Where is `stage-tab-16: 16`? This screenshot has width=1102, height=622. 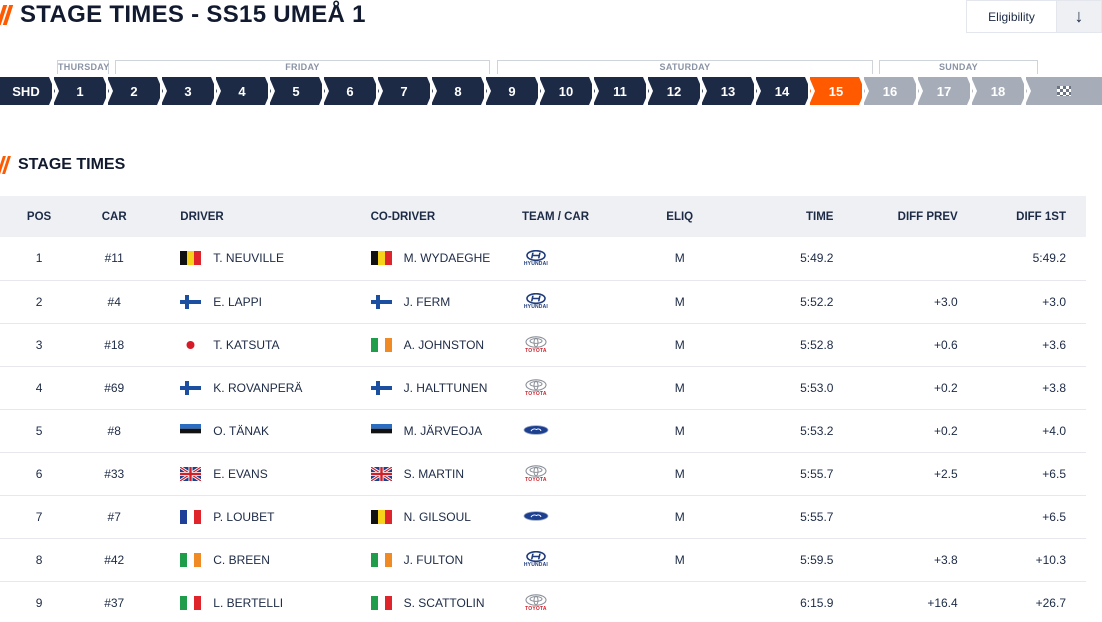 stage-tab-16: 16 is located at coordinates (890, 91).